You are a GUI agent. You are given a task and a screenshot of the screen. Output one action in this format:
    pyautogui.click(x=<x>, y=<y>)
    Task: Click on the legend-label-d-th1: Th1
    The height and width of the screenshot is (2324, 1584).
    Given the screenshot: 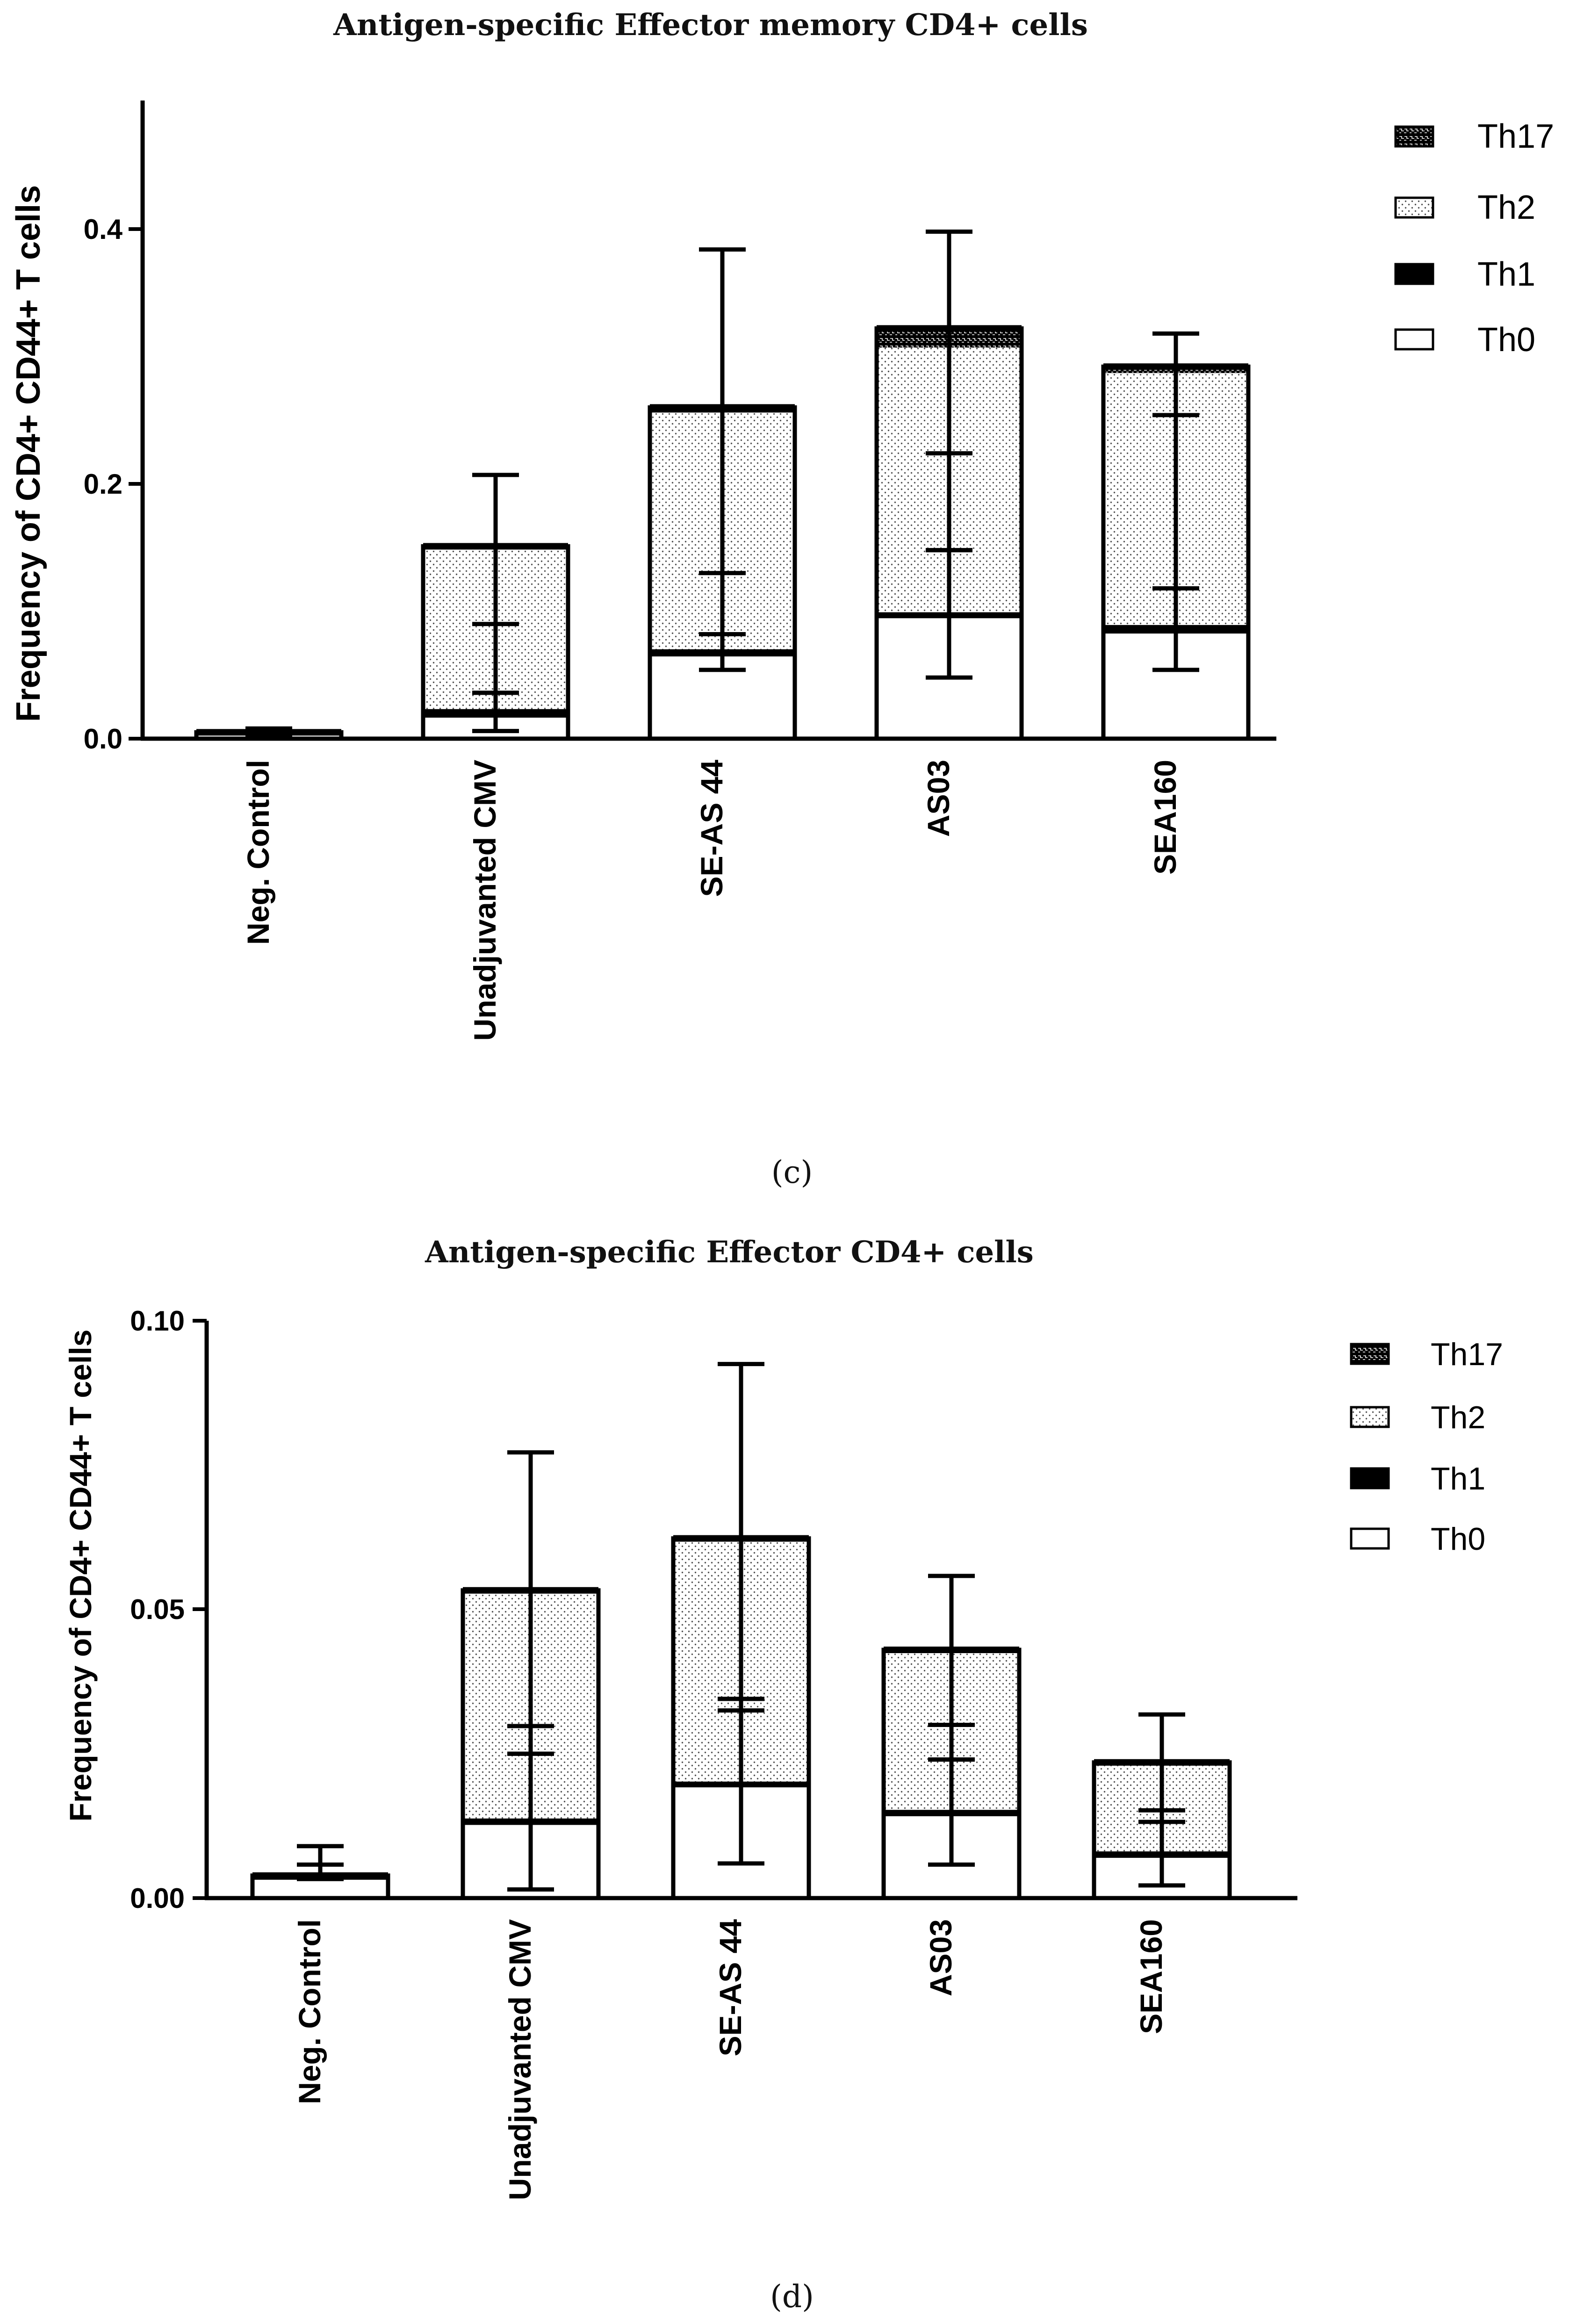 What is the action you would take?
    pyautogui.click(x=1458, y=1479)
    